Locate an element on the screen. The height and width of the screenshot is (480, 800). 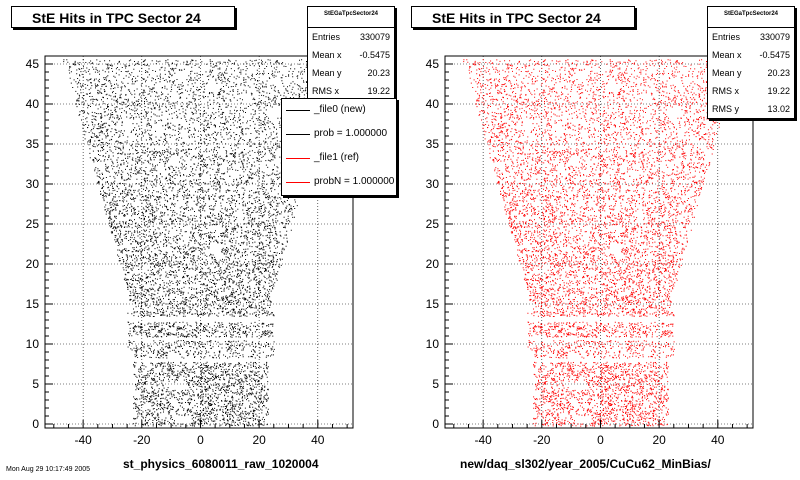
x-axis-label: new/daq_sl302/year_2005/CuCu62_MinBias/ is located at coordinates (585, 464).